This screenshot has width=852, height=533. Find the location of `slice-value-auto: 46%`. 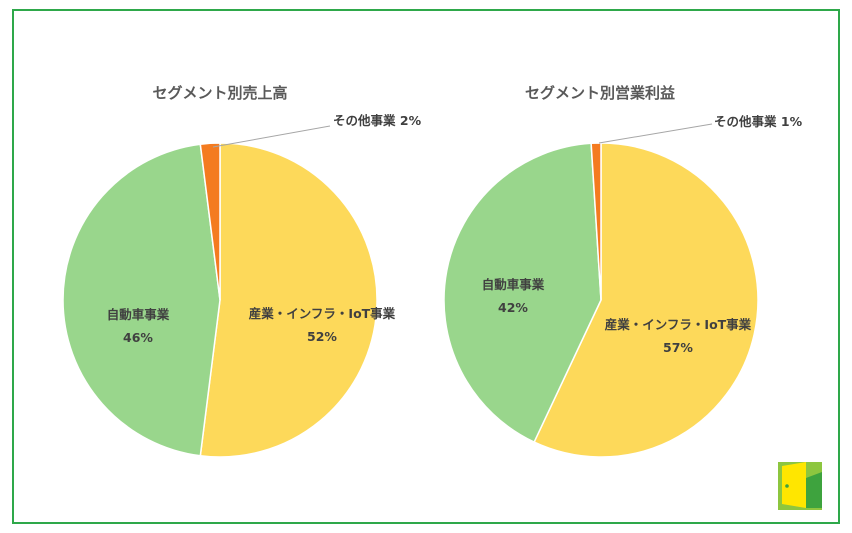

slice-value-auto: 46% is located at coordinates (138, 337).